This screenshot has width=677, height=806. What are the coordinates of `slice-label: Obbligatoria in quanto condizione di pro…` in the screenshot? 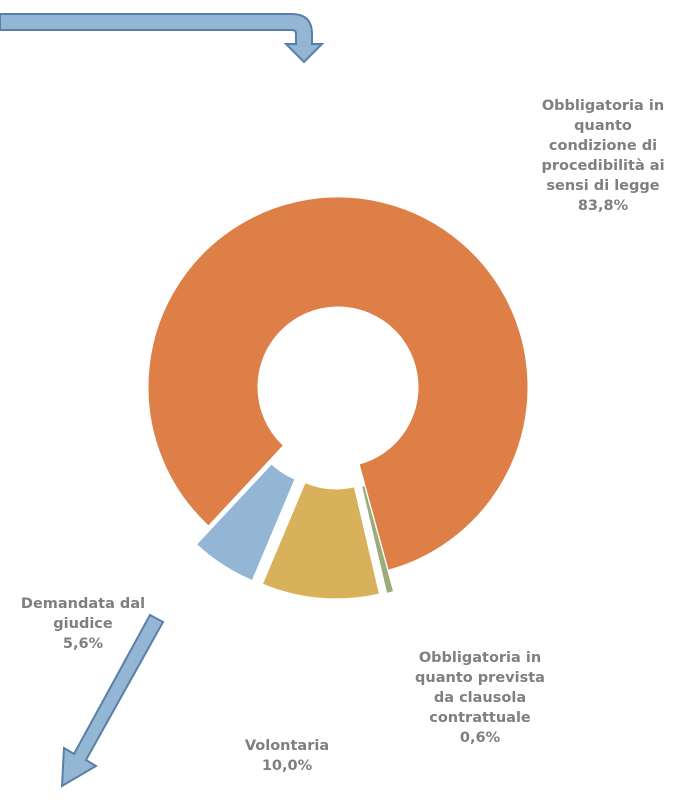 It's located at (603, 156).